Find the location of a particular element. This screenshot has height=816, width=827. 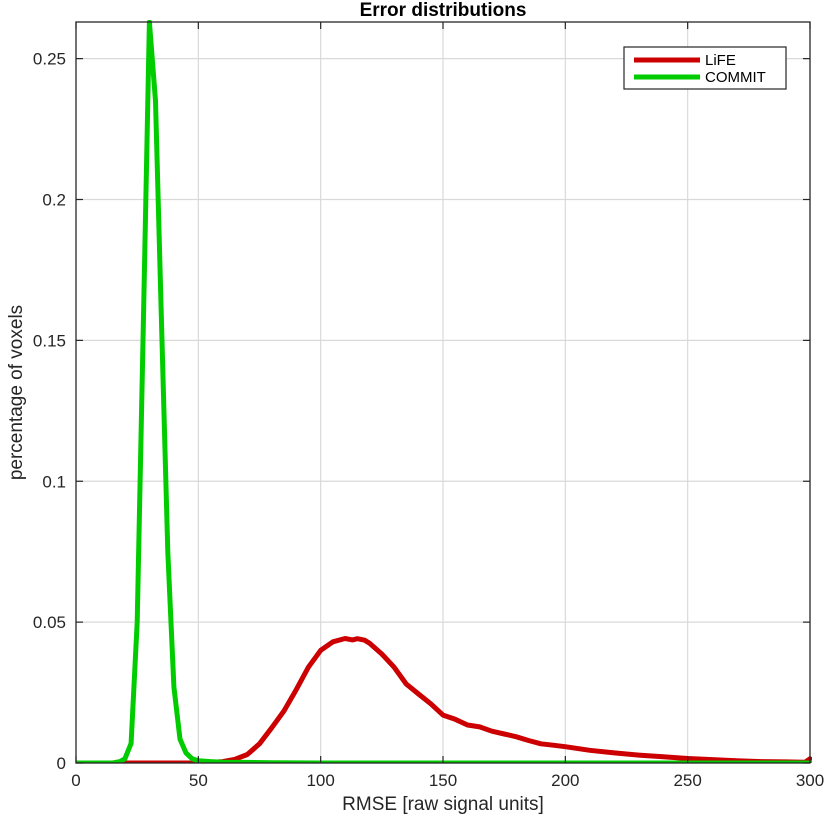

chart-title: Error distributions is located at coordinates (443, 10).